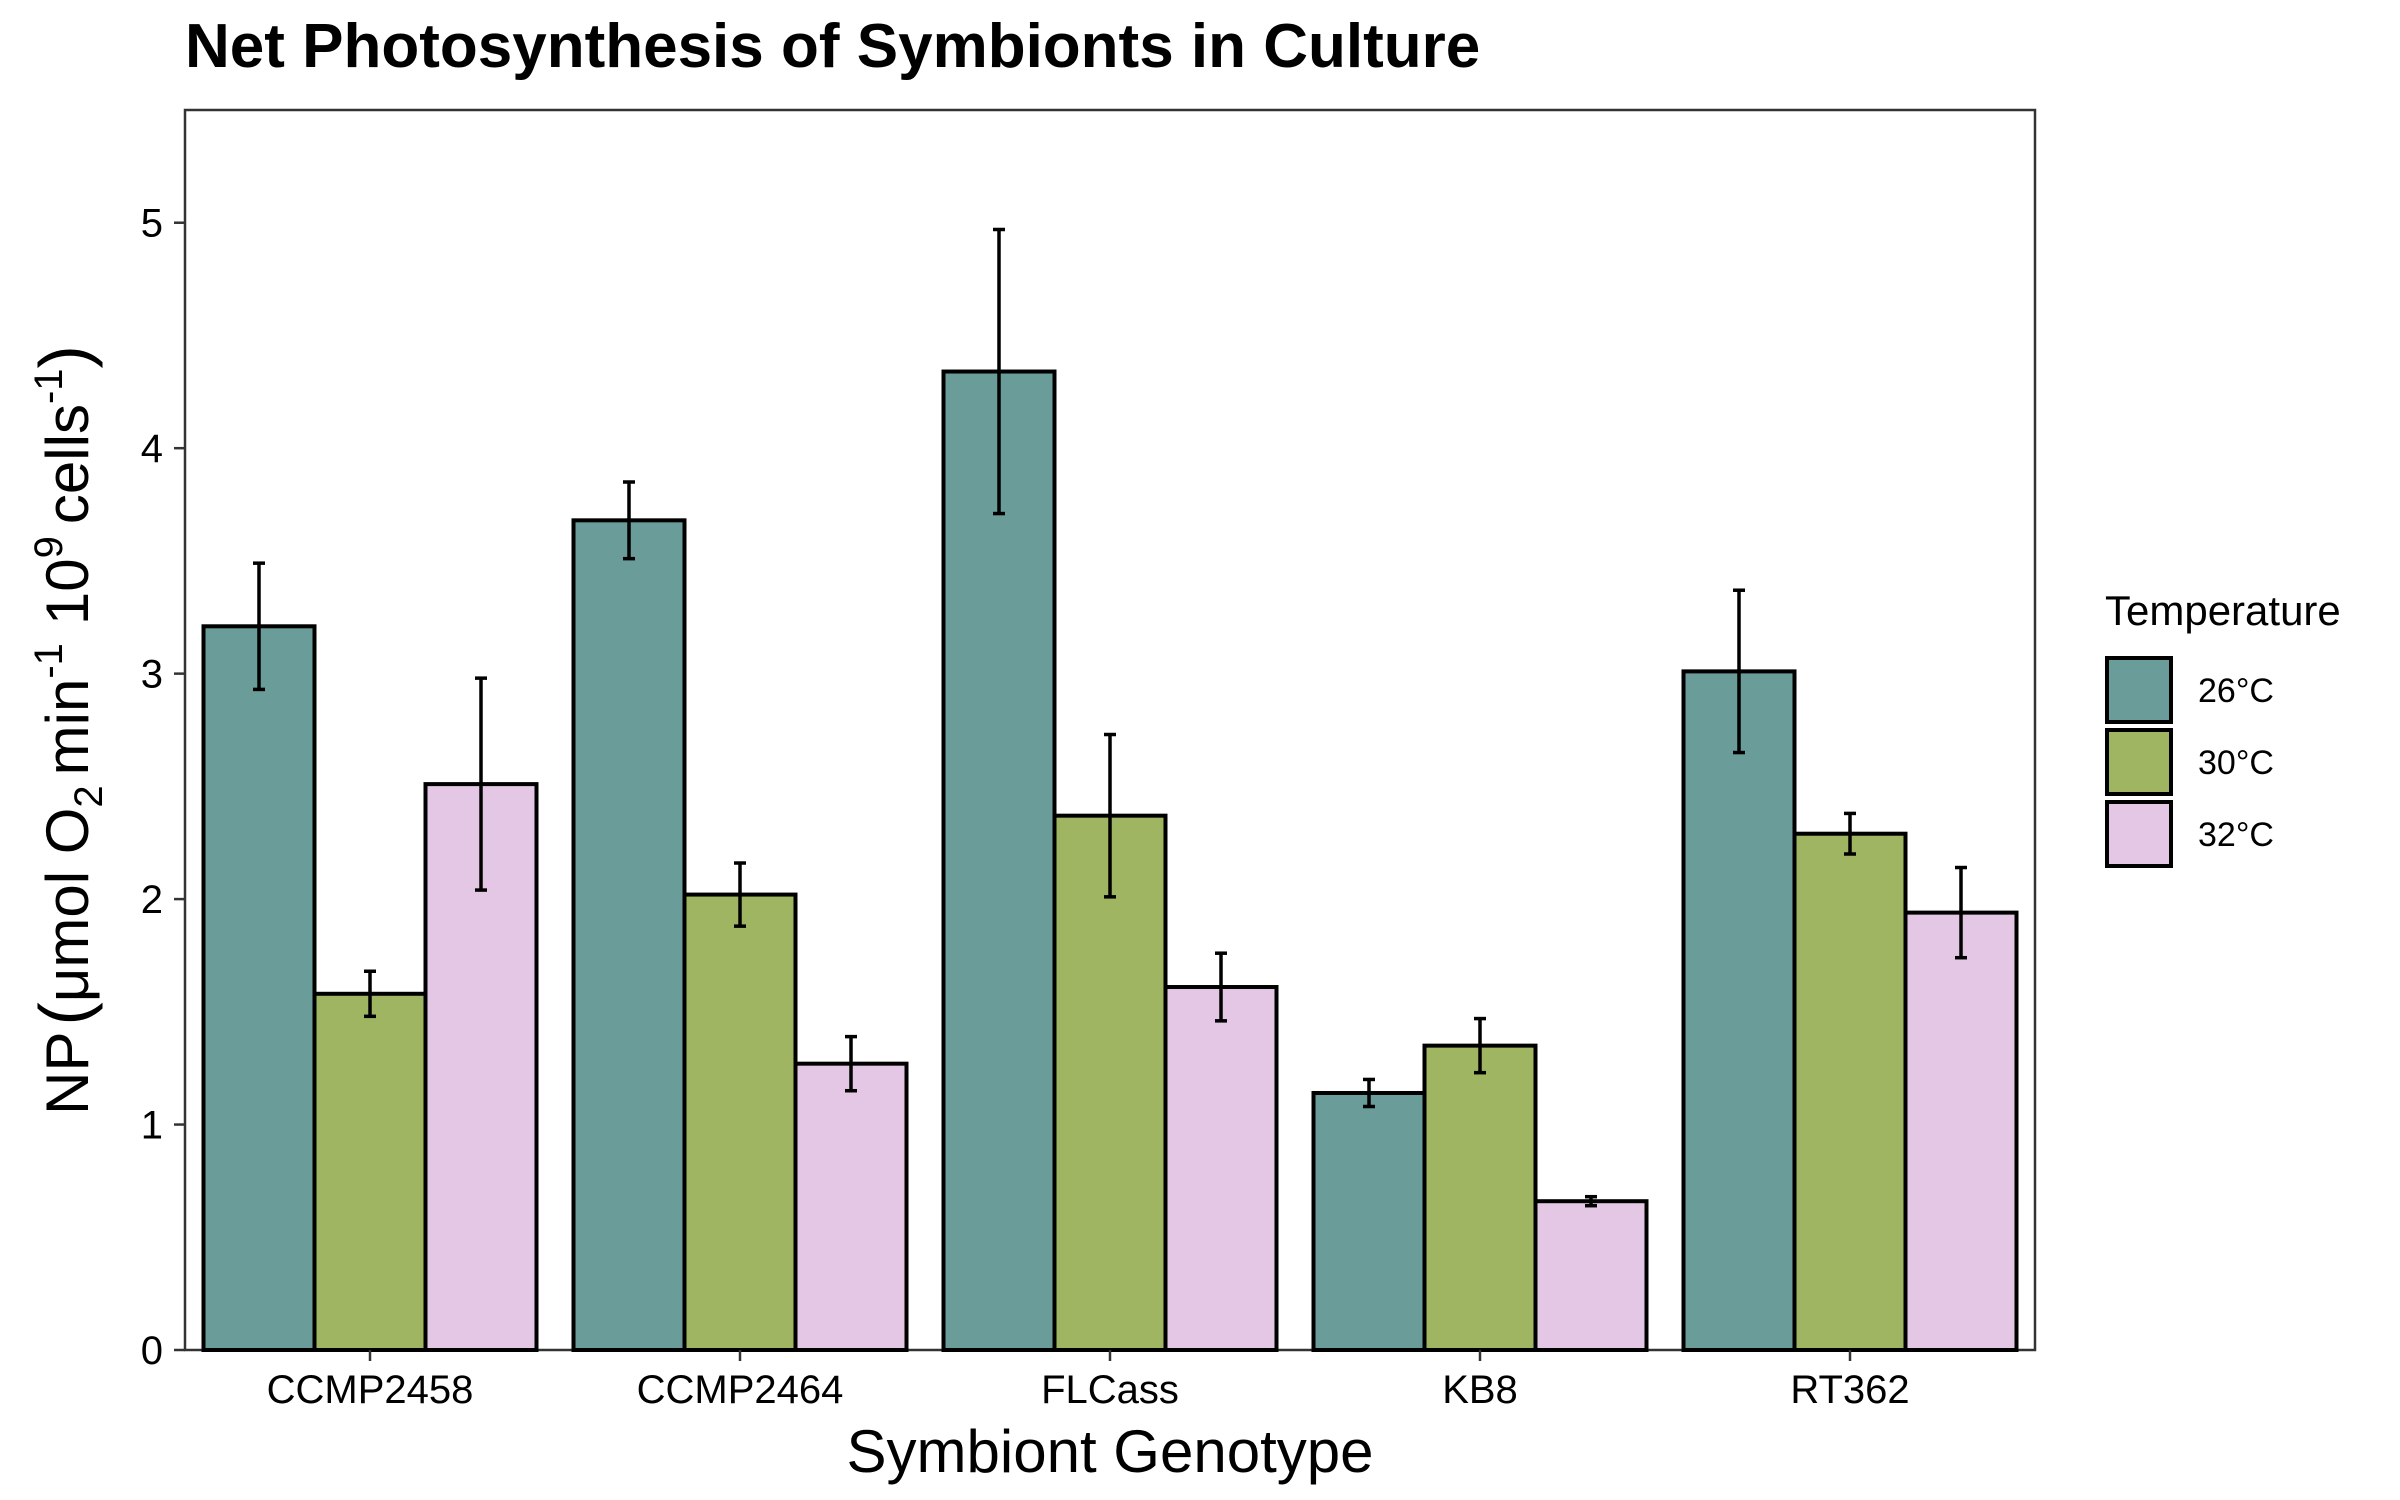 The width and height of the screenshot is (2400, 1500). What do you see at coordinates (49, 386) in the screenshot?
I see `y-axis-title-cells-exponent: -1` at bounding box center [49, 386].